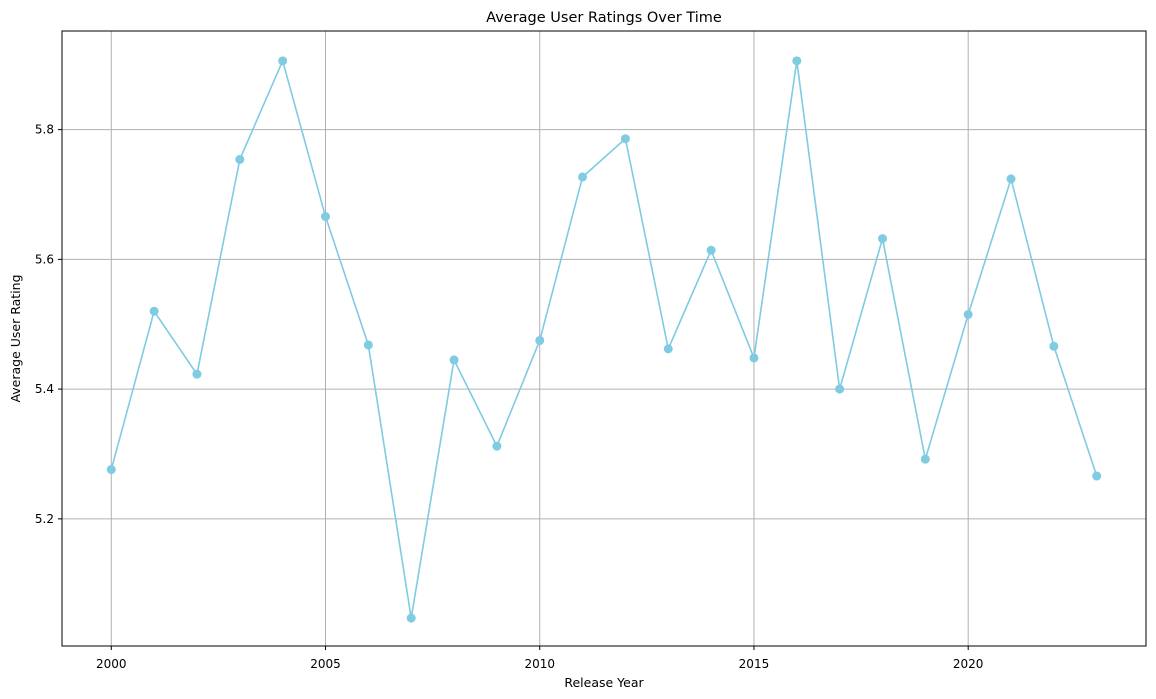 This screenshot has width=1156, height=699. What do you see at coordinates (325, 664) in the screenshot?
I see `x-tick-label: 2005` at bounding box center [325, 664].